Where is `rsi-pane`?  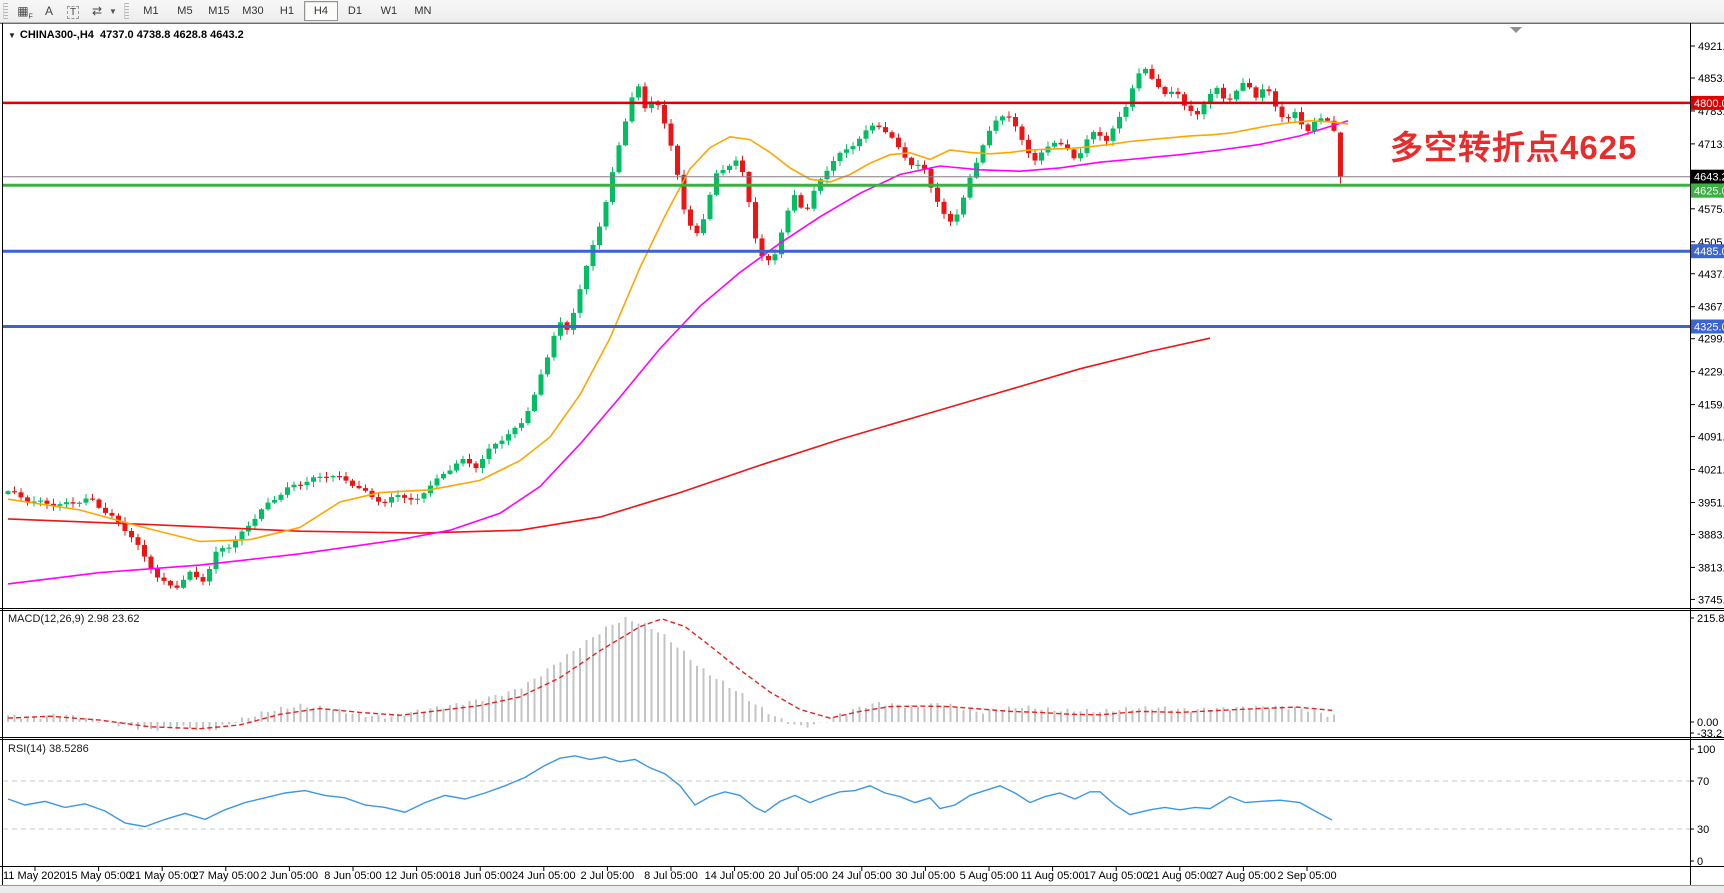
rsi-pane is located at coordinates (846, 792).